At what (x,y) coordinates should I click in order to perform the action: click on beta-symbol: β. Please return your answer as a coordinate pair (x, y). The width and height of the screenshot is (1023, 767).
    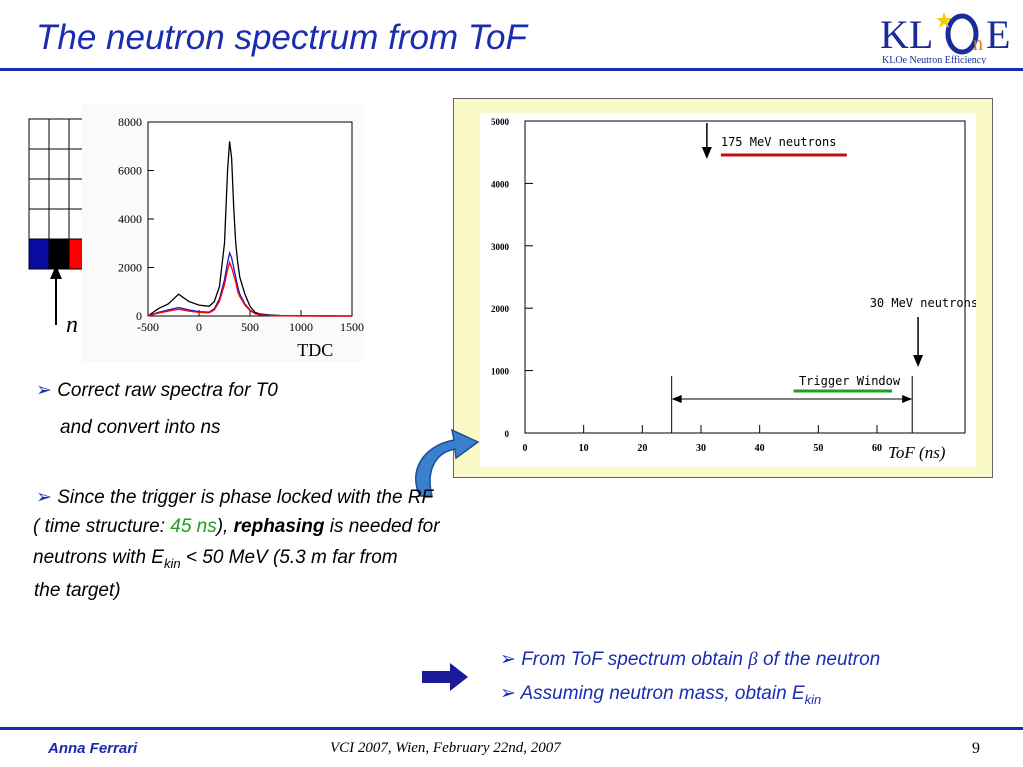
    Looking at the image, I should click on (753, 659).